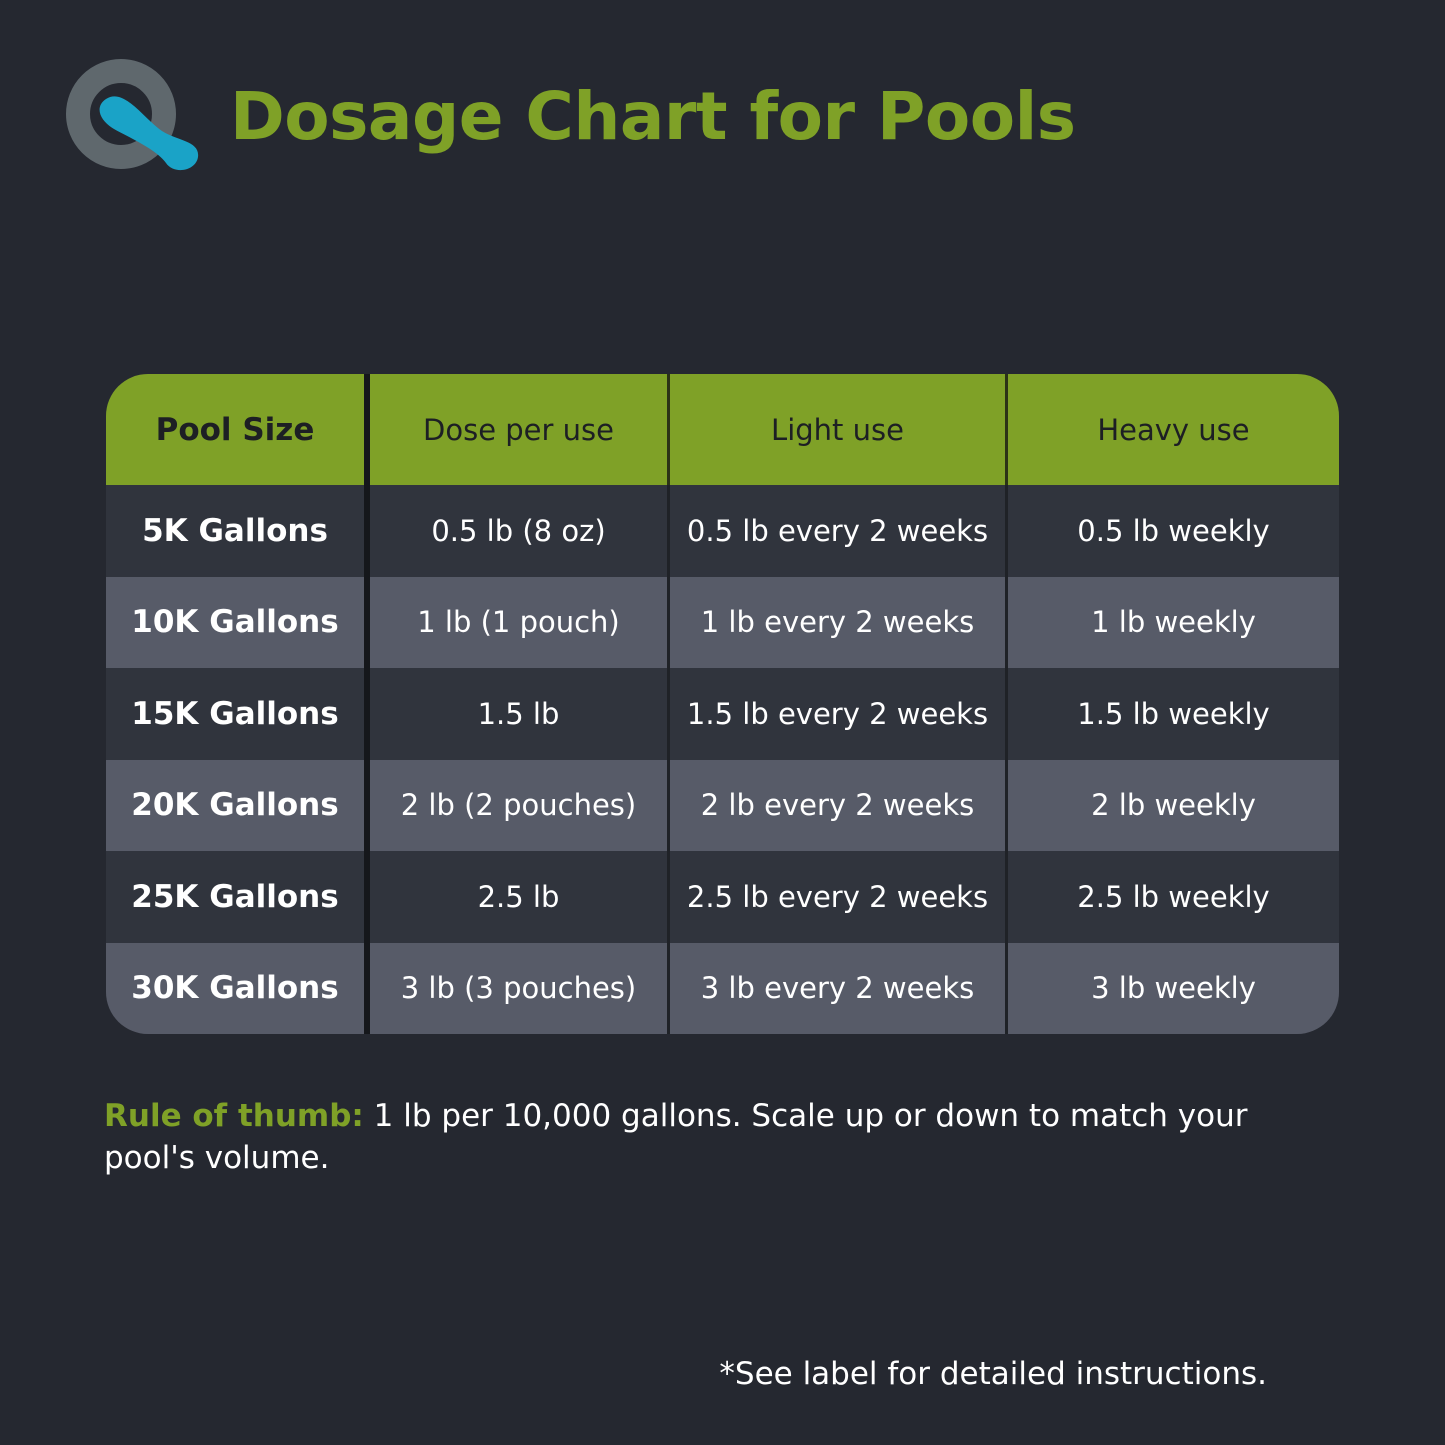 The width and height of the screenshot is (1445, 1445). Describe the element at coordinates (1173, 714) in the screenshot. I see `table-cell: 1.5 lb weekly` at that location.